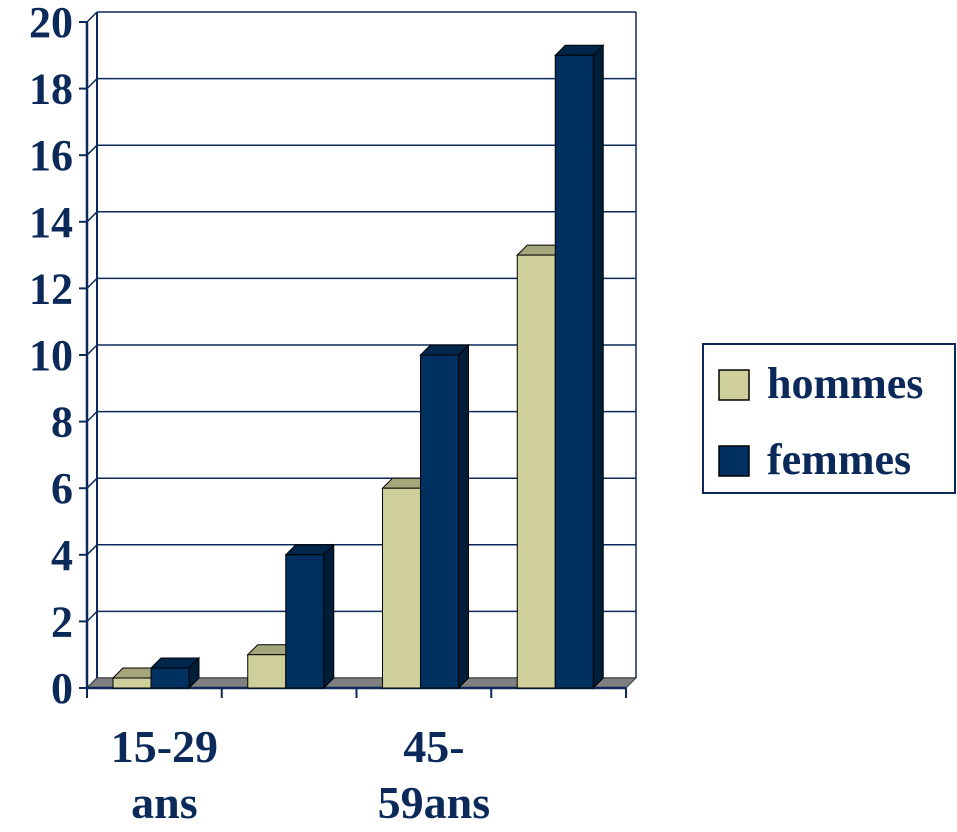 The image size is (957, 832). I want to click on x-category-label: 15-29 ans, so click(164, 774).